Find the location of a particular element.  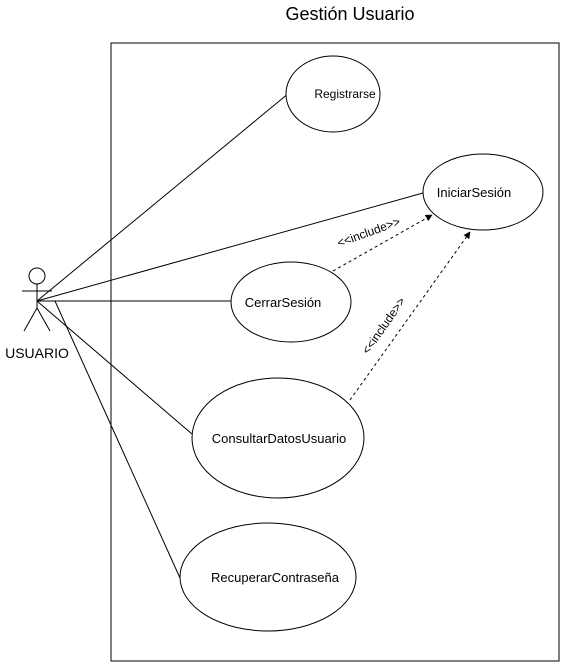

use-case-cerrar-sesion-shape is located at coordinates (291, 302).